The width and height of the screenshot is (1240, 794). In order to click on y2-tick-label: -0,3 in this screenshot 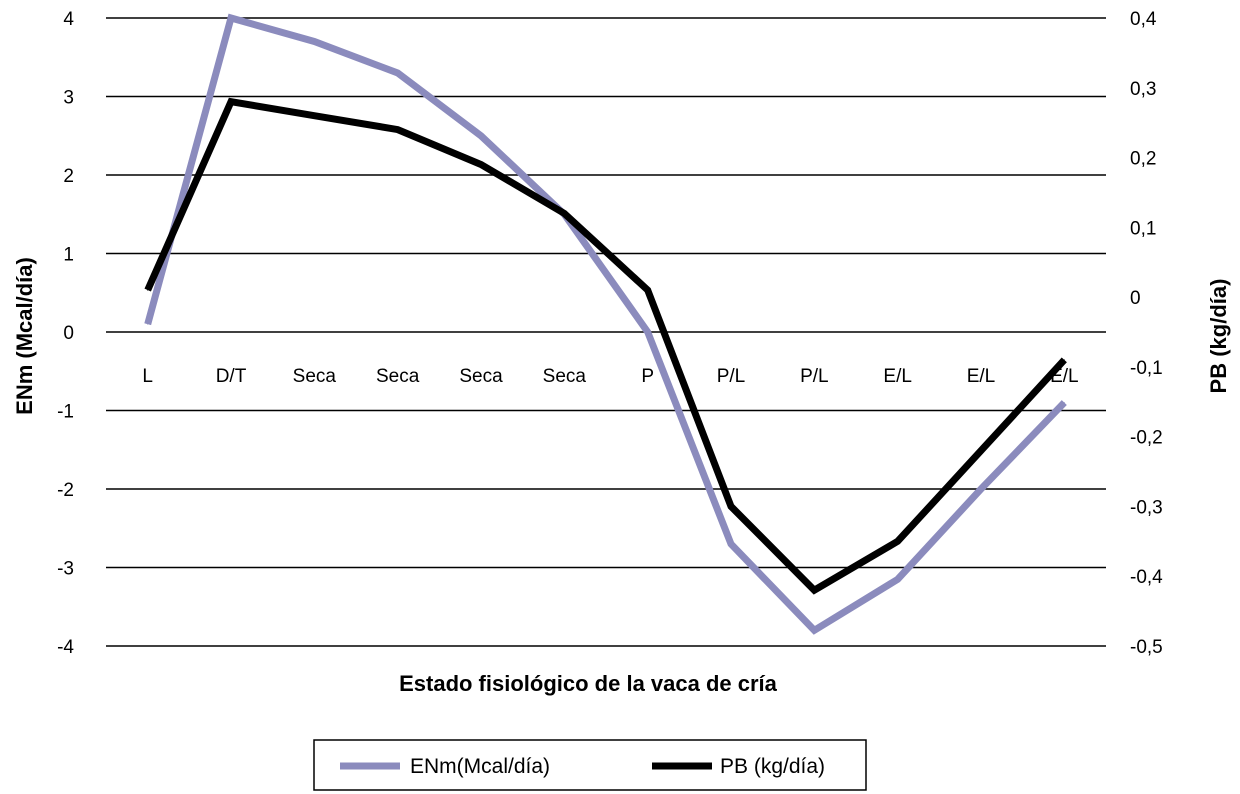, I will do `click(1146, 507)`.